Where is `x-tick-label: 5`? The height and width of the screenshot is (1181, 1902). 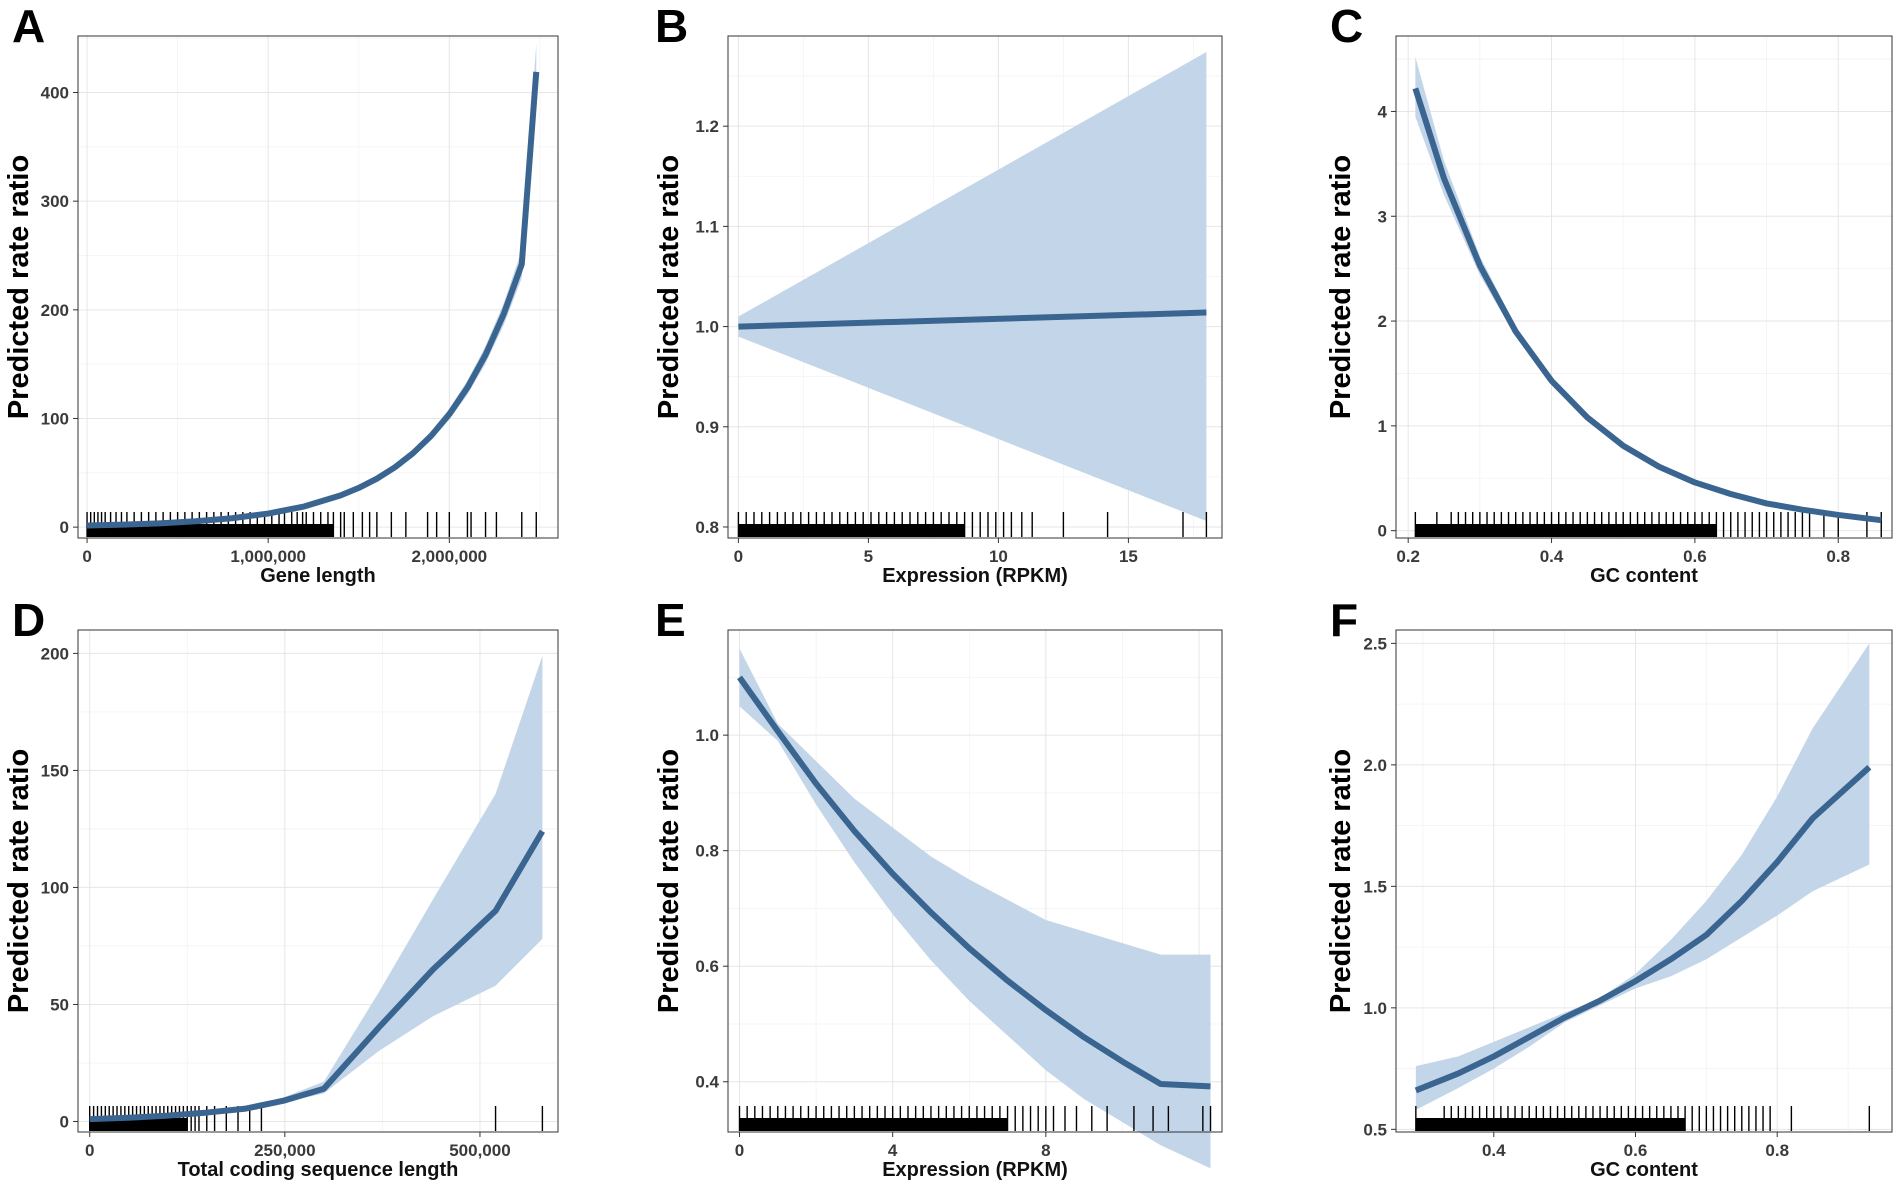 x-tick-label: 5 is located at coordinates (868, 556).